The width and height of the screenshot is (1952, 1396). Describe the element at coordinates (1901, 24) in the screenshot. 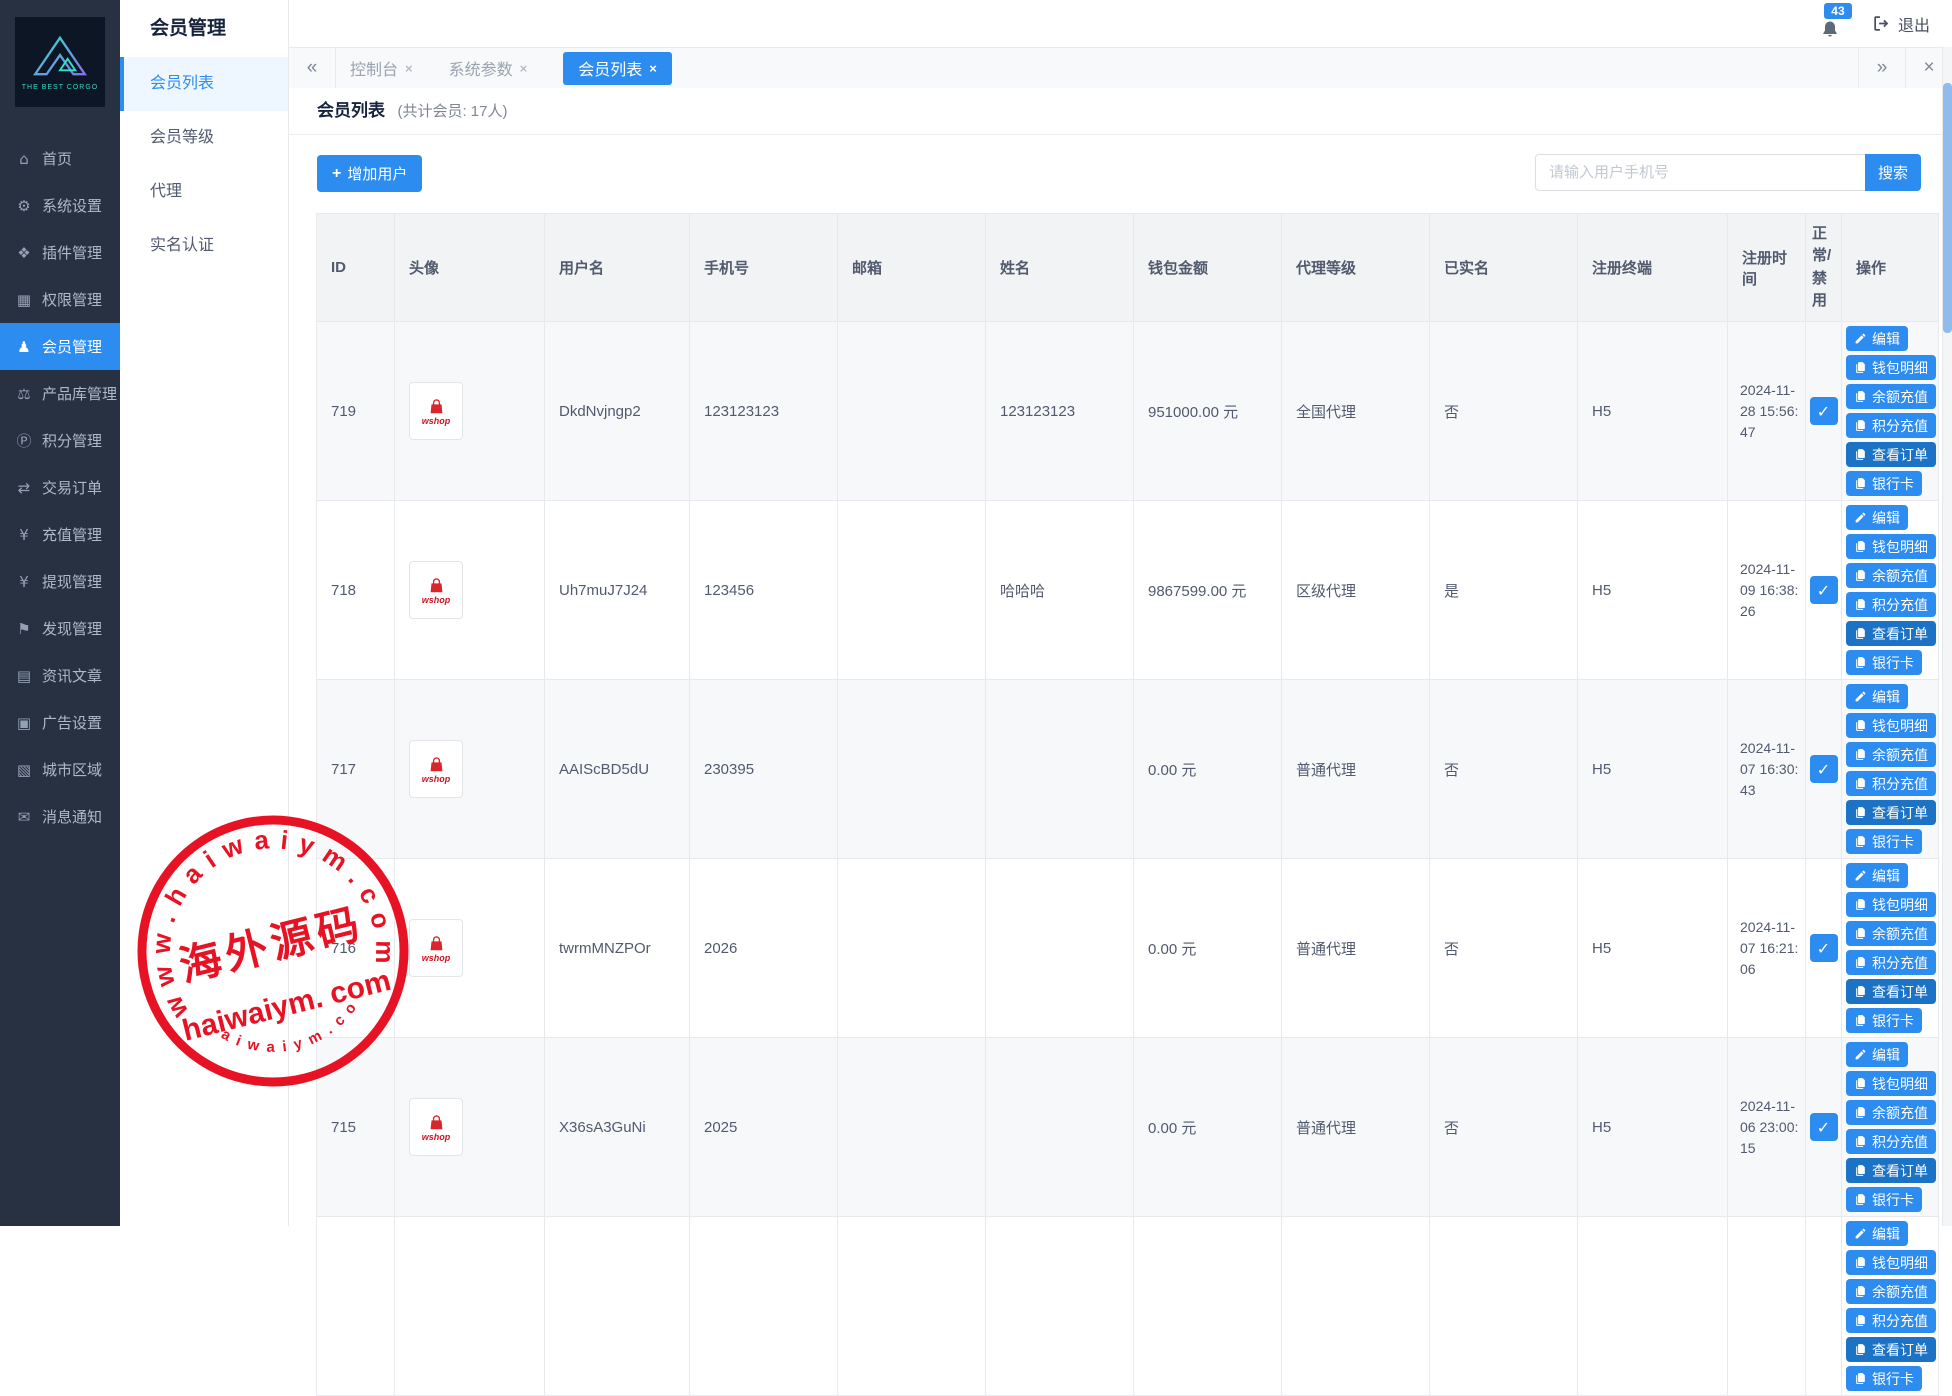

I see `logout-button: 退出` at that location.